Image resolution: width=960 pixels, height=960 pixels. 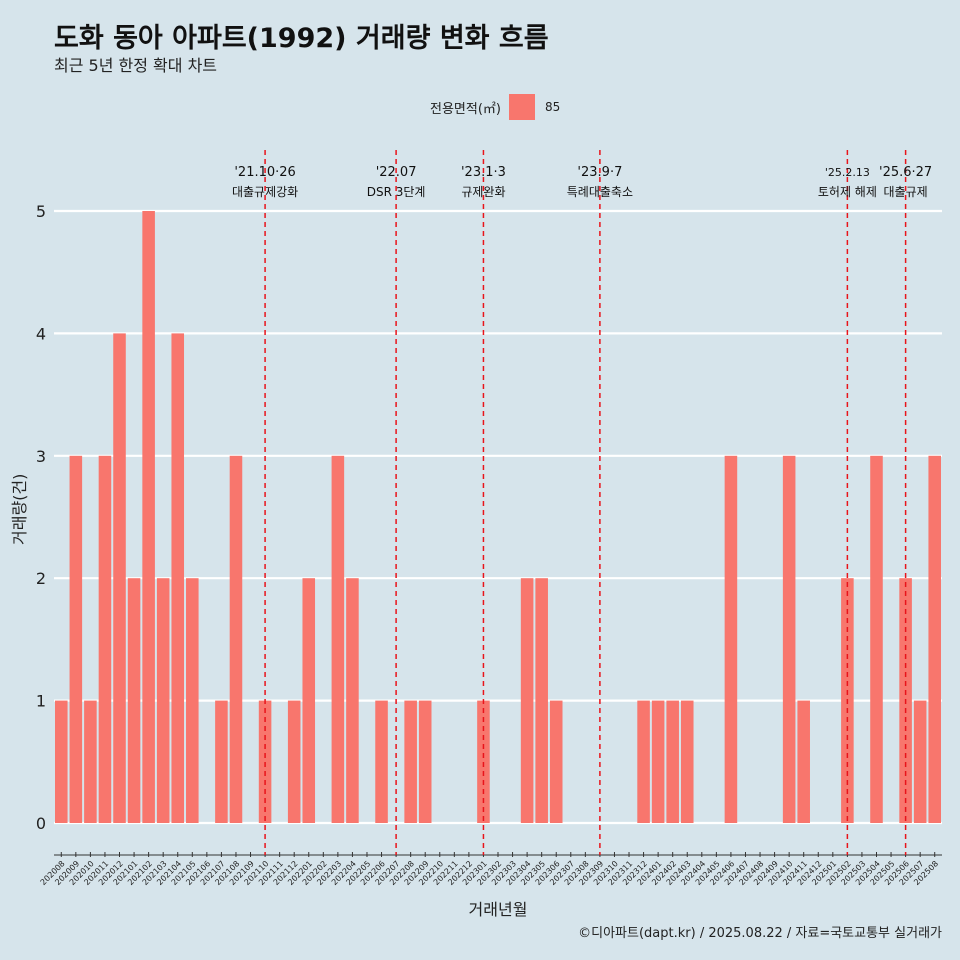 I want to click on event-date-label: '25.2.13, so click(x=847, y=172).